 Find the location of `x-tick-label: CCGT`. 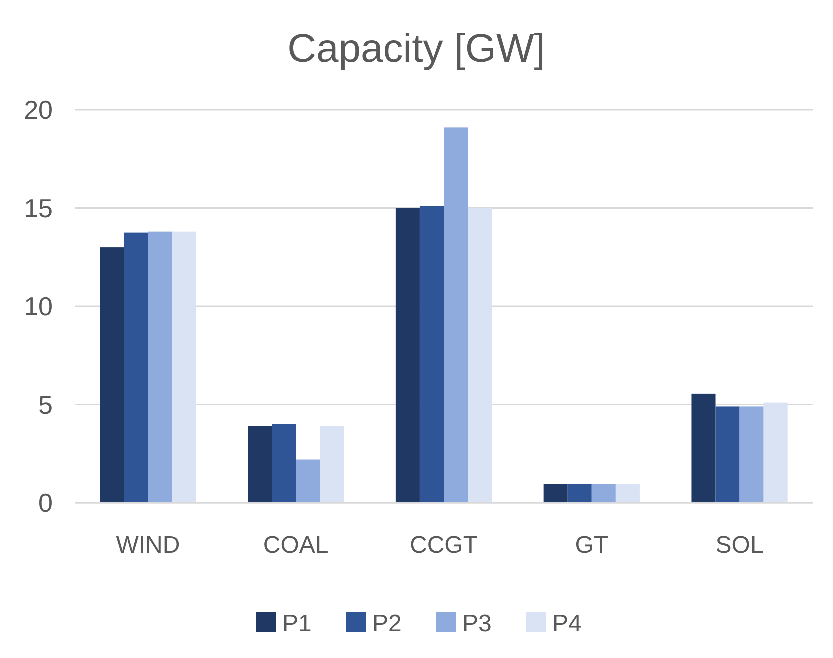

x-tick-label: CCGT is located at coordinates (444, 545).